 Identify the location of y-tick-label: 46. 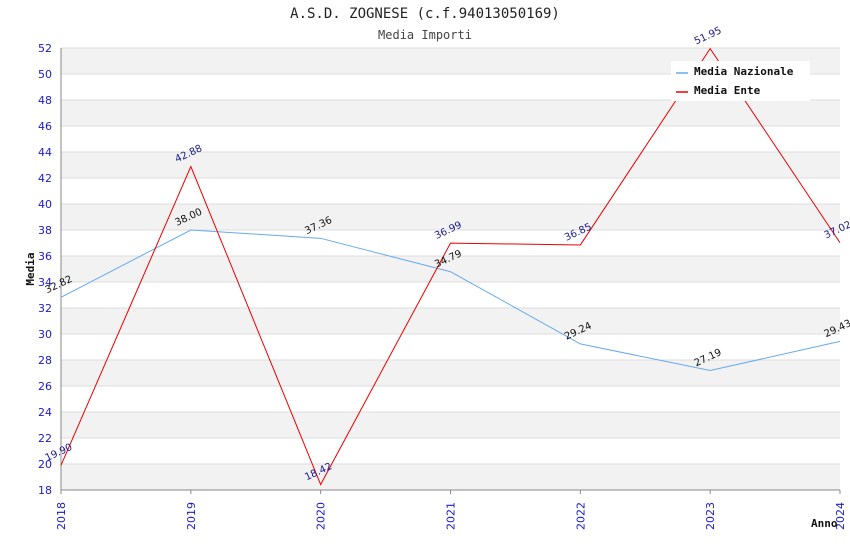
(45, 126).